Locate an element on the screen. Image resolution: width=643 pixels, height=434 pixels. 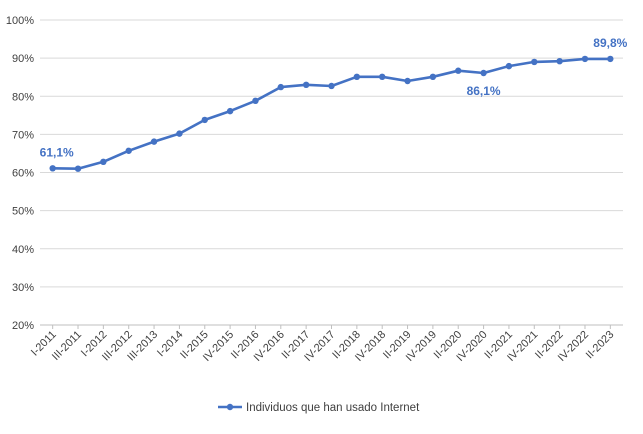
y-tick-label: 60% is located at coordinates (23, 174).